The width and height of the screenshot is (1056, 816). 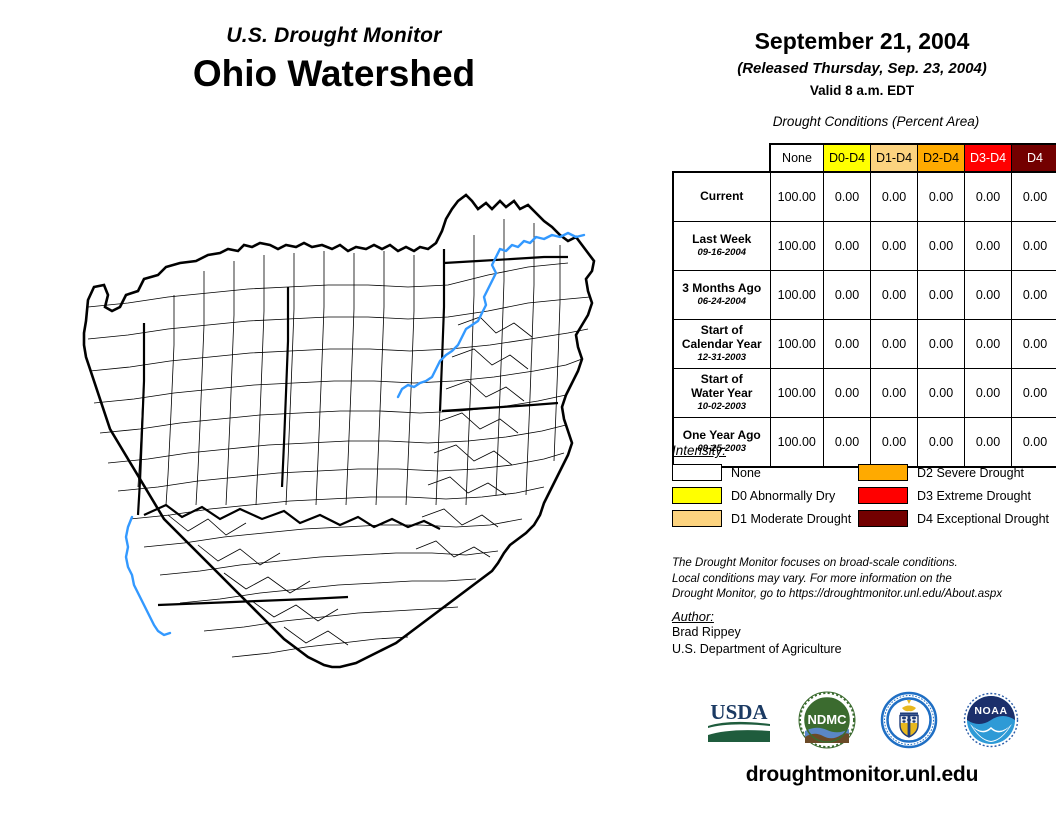 What do you see at coordinates (883, 518) in the screenshot?
I see `swatch-d4-icon` at bounding box center [883, 518].